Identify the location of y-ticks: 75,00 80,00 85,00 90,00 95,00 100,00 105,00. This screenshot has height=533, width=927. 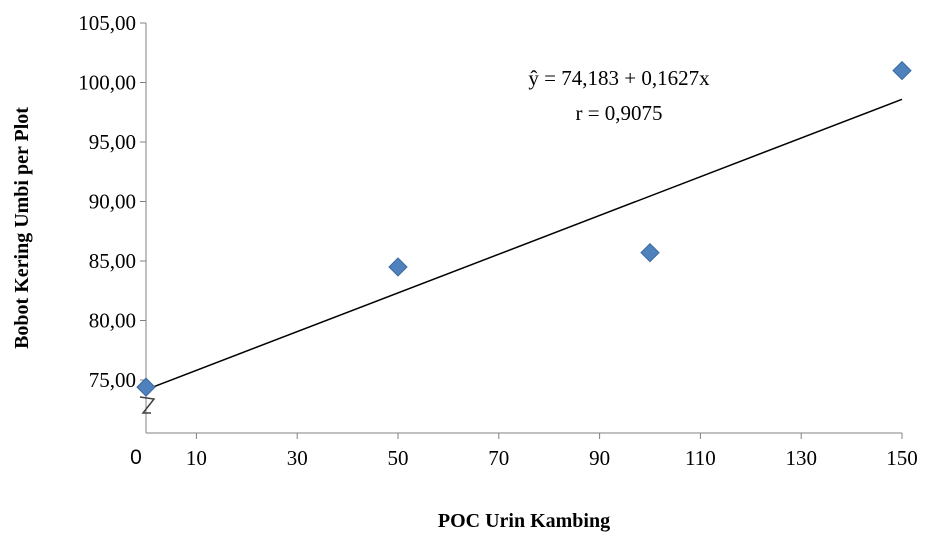
(112, 201).